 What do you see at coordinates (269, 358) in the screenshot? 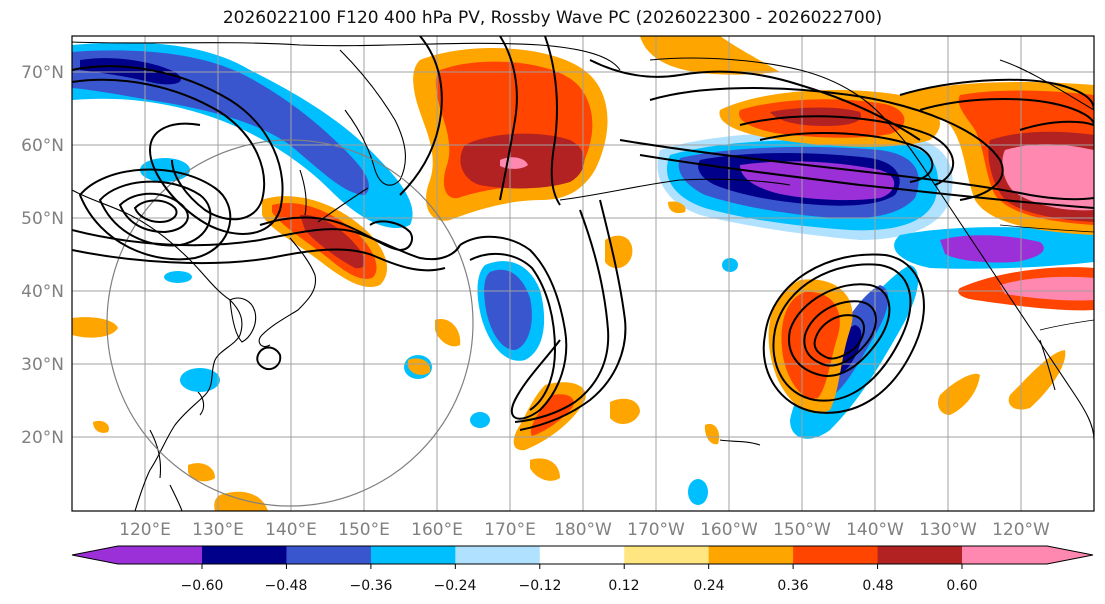
I see `contour-small-loop` at bounding box center [269, 358].